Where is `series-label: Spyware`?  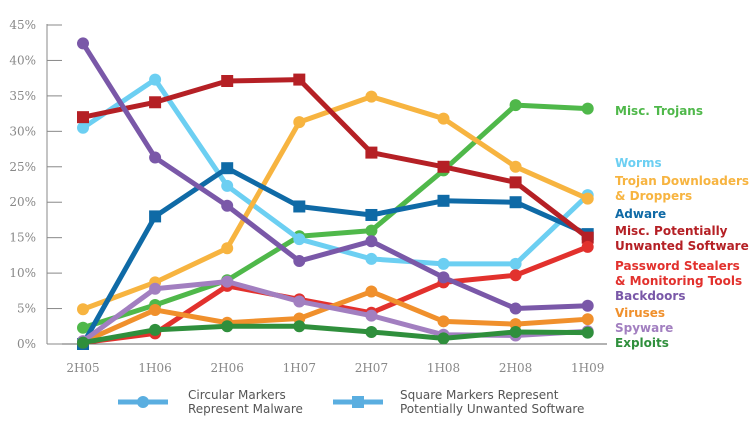 series-label: Spyware is located at coordinates (644, 328).